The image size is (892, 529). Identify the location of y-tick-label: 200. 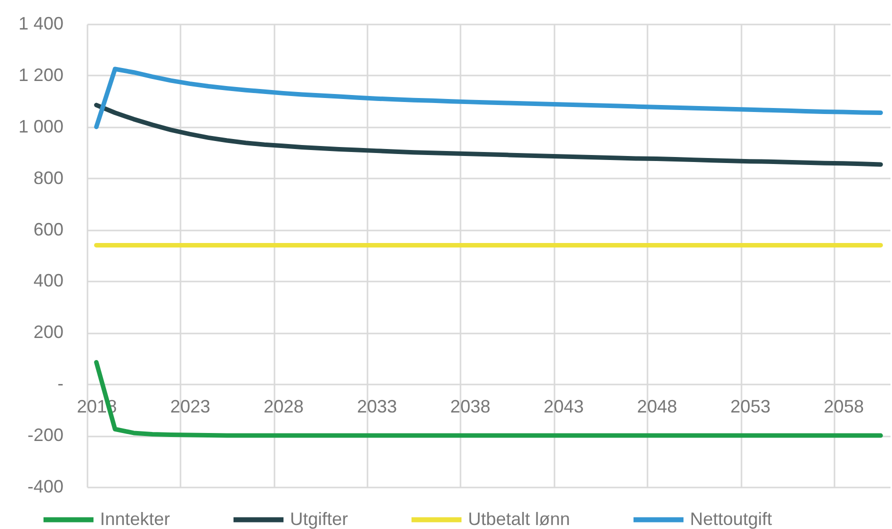
(48, 332).